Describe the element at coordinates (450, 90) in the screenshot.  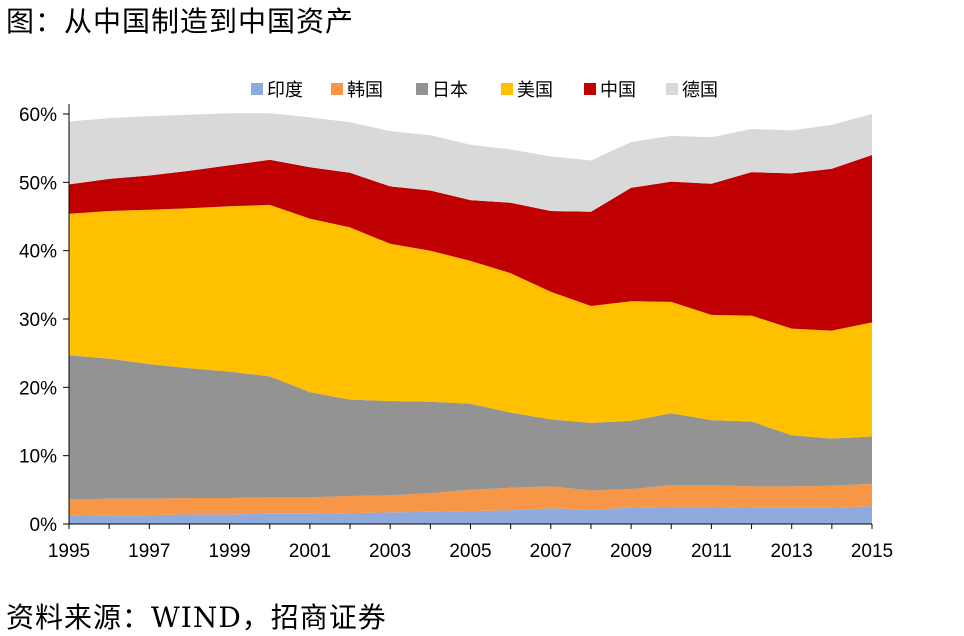
I see `legend-label: 日本` at that location.